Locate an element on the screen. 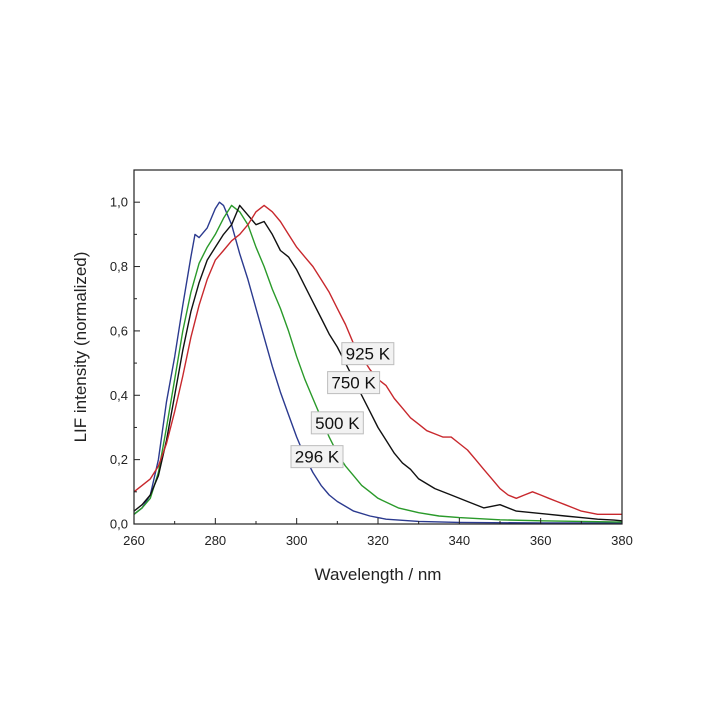 This screenshot has width=712, height=713. x-tick-label: 300 is located at coordinates (297, 540).